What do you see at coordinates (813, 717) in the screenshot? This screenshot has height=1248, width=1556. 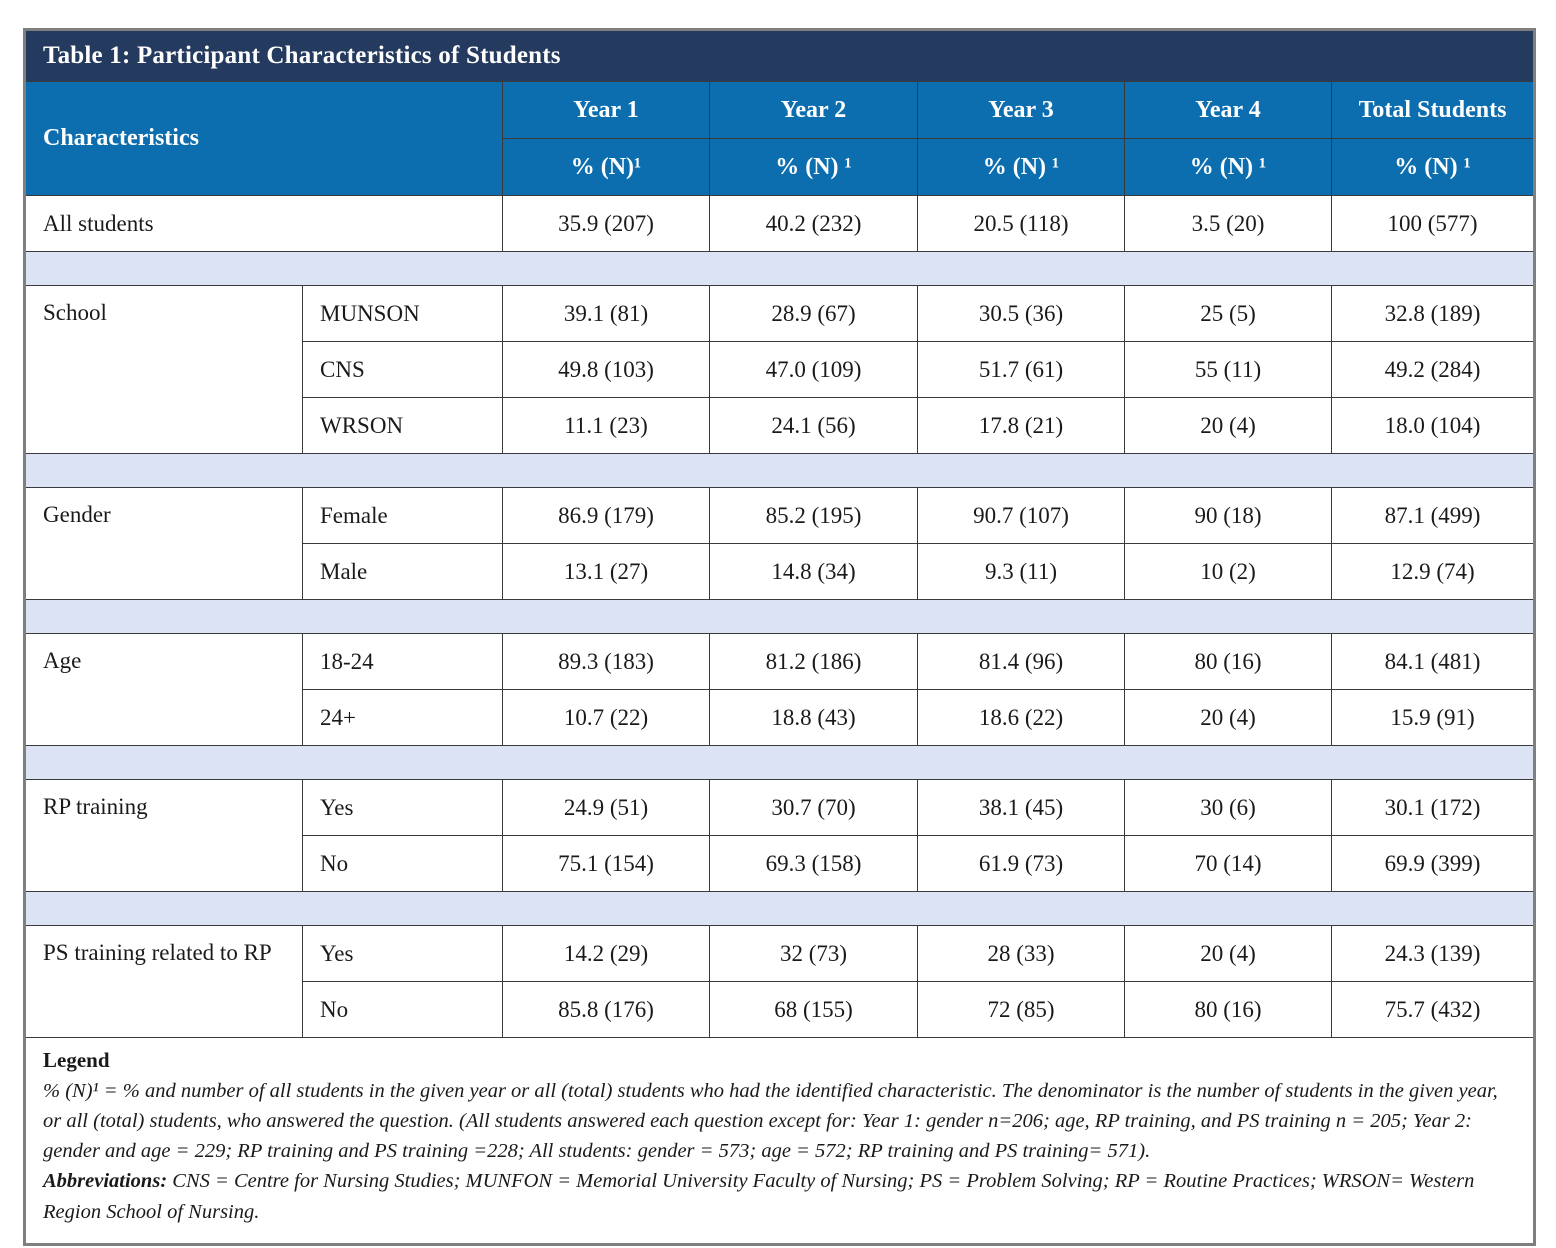 I see `cell: 18.8 (43)` at bounding box center [813, 717].